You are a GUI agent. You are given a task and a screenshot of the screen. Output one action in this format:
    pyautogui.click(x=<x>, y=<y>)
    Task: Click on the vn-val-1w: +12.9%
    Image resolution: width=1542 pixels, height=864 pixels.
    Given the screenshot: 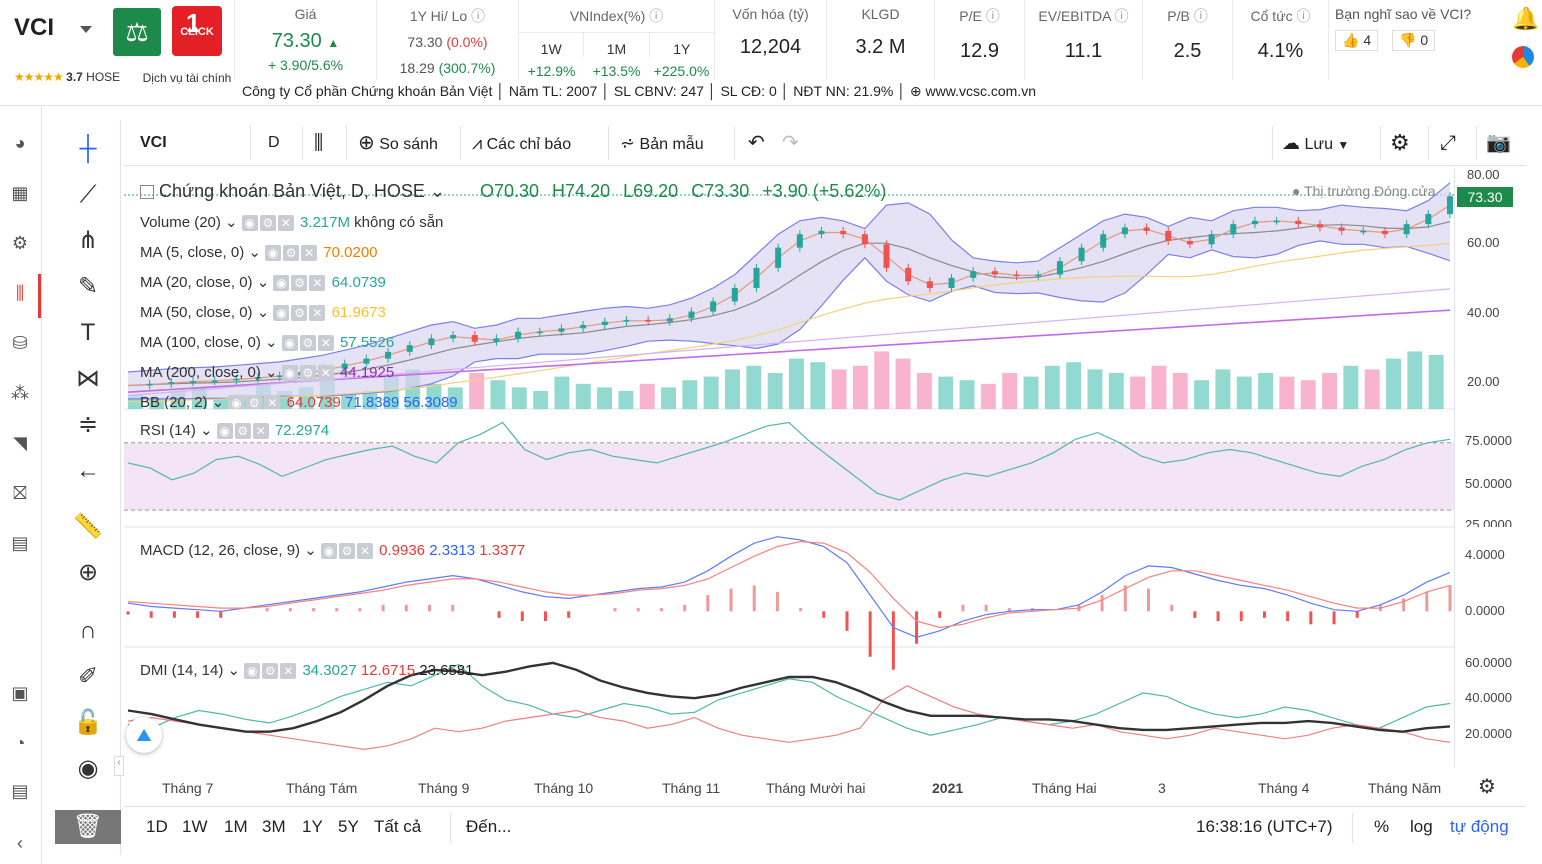 What is the action you would take?
    pyautogui.click(x=551, y=71)
    